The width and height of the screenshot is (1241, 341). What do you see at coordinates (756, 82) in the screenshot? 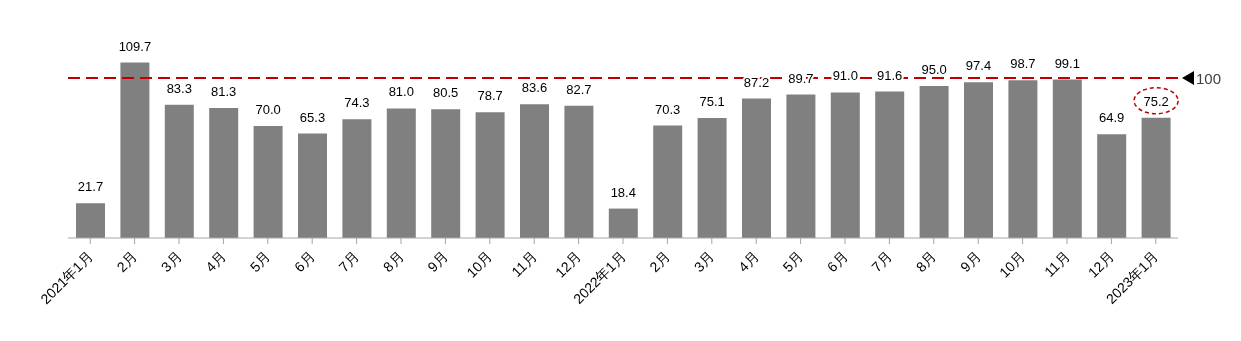
I see `data-label: 87.2` at bounding box center [756, 82].